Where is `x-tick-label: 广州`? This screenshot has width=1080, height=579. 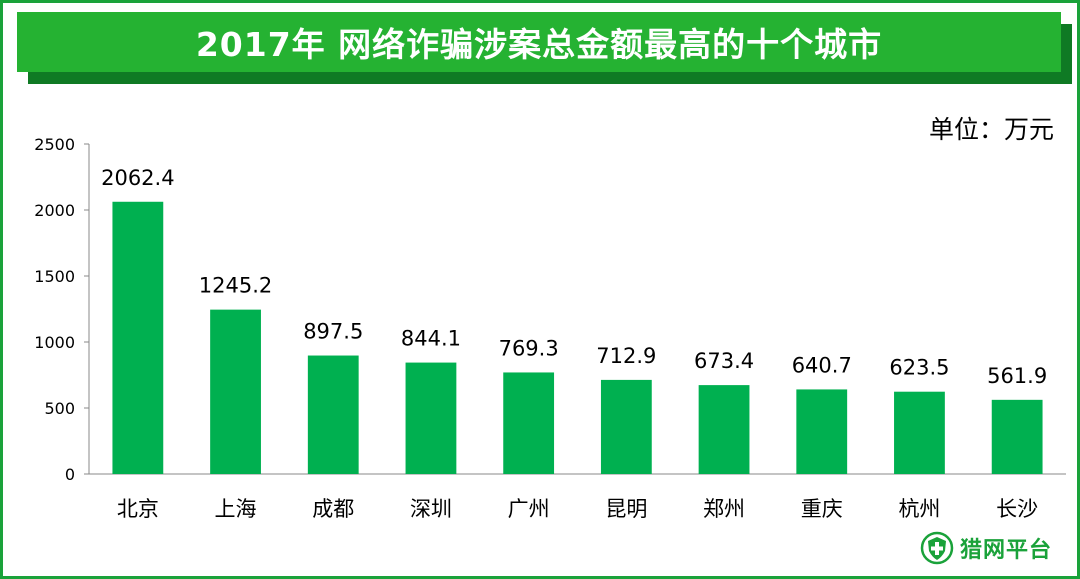
x-tick-label: 广州 is located at coordinates (529, 509).